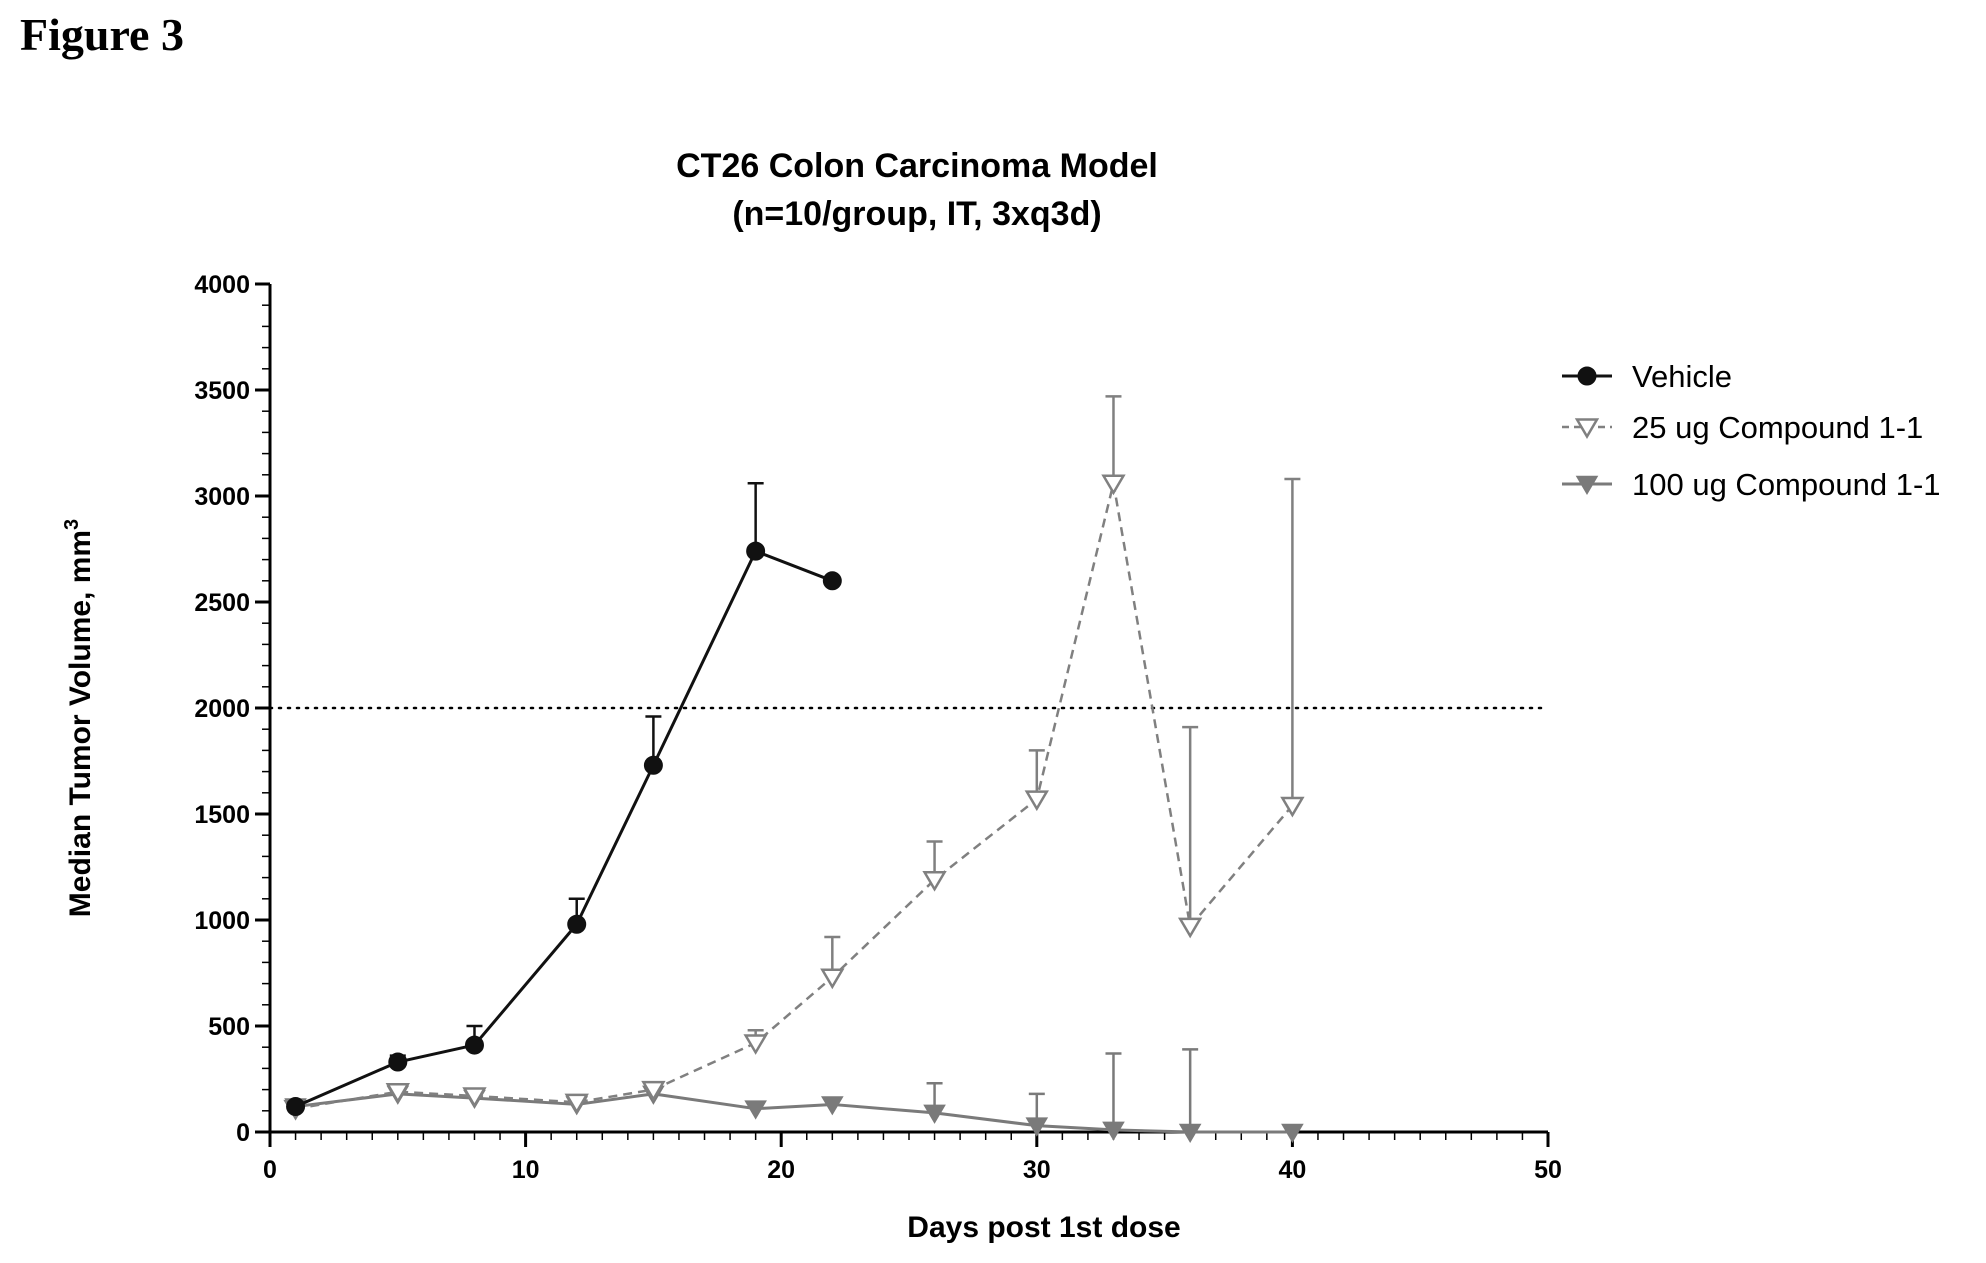  I want to click on x-tick-label: 50, so click(1548, 1170).